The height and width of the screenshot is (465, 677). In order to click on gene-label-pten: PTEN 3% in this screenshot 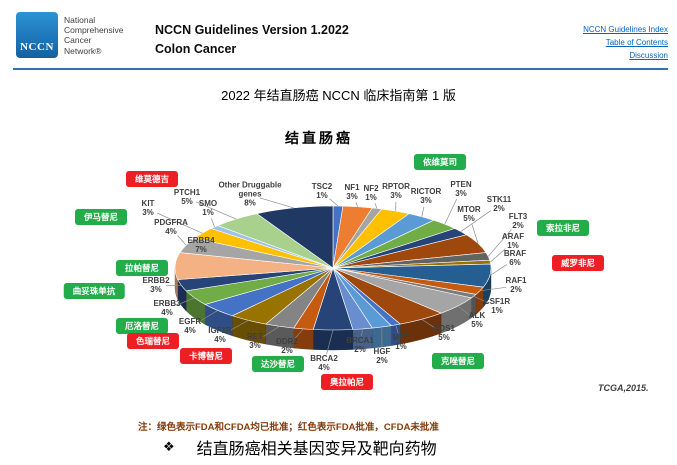, I will do `click(461, 189)`.